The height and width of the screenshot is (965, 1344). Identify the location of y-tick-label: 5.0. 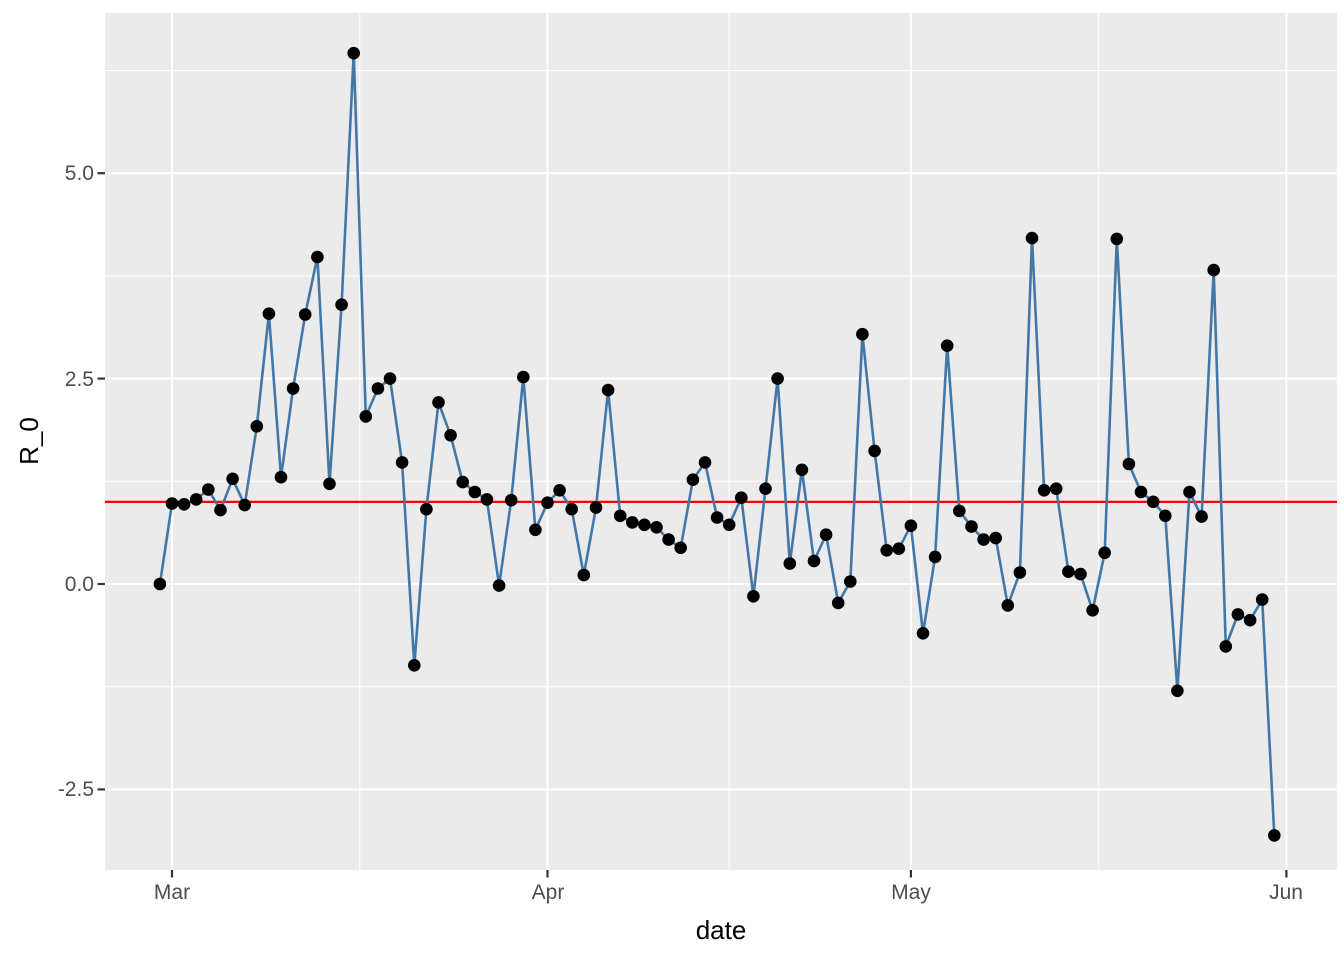
(79, 173).